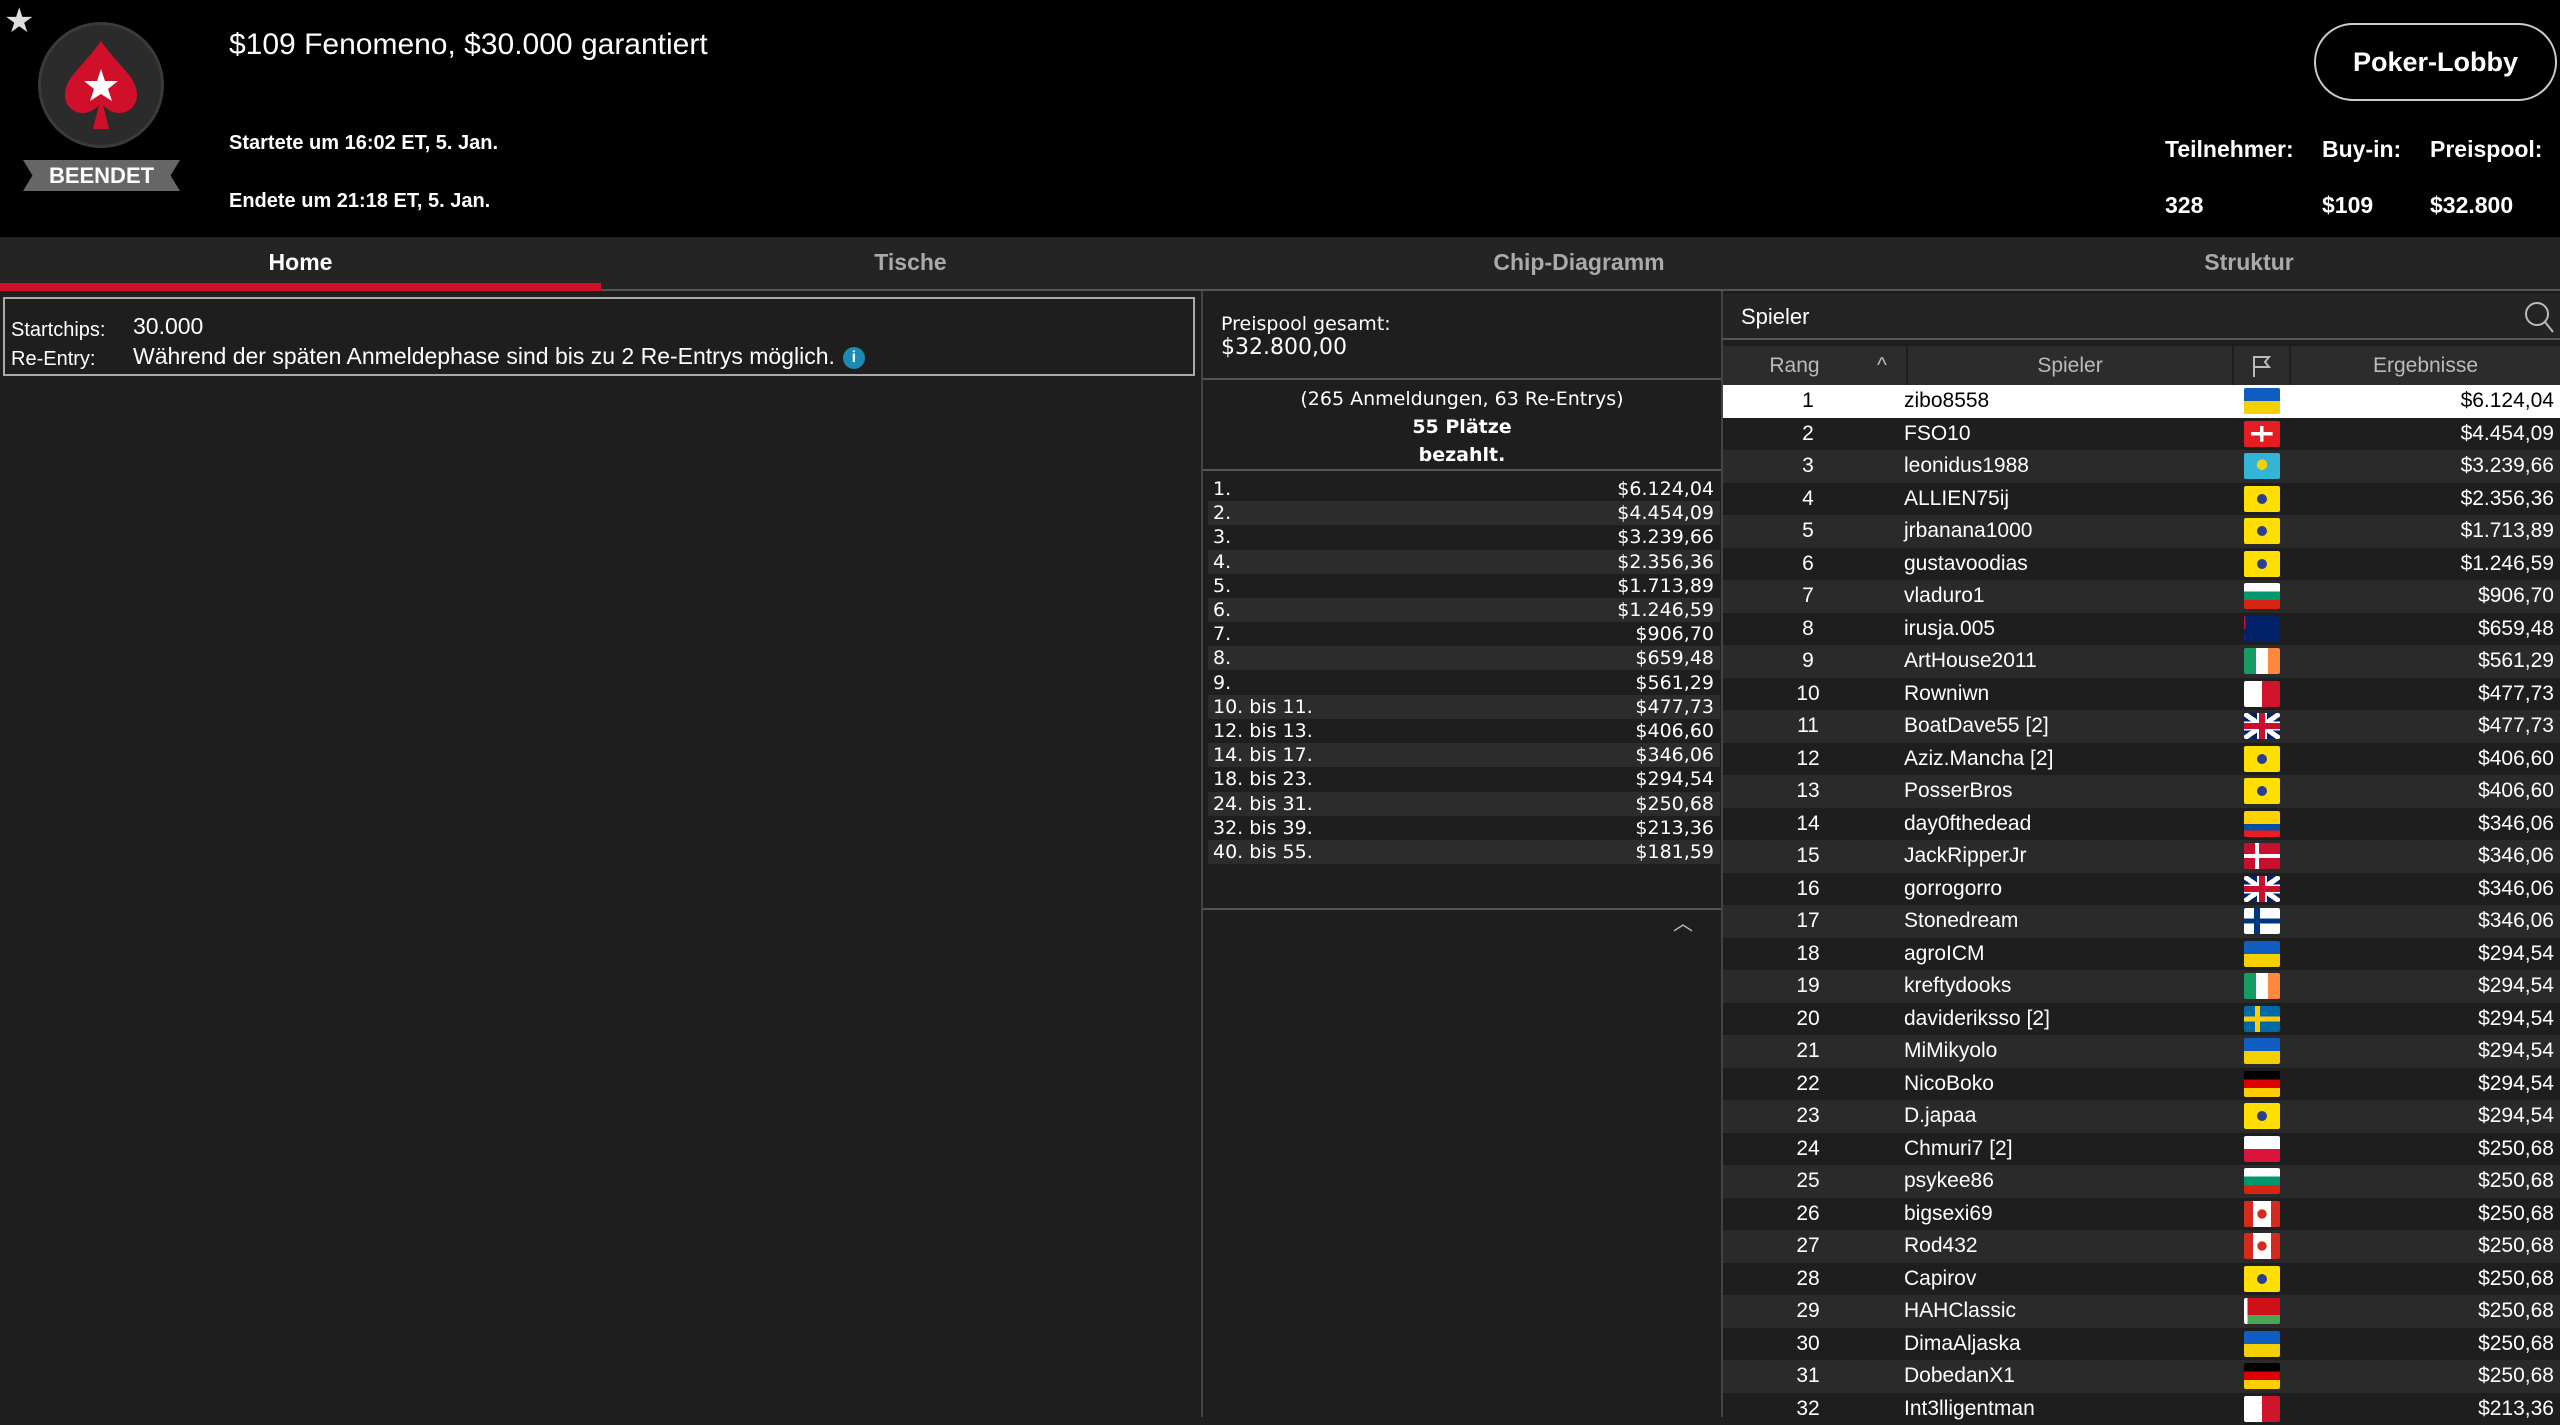  I want to click on column-player: Spieler, so click(2071, 365).